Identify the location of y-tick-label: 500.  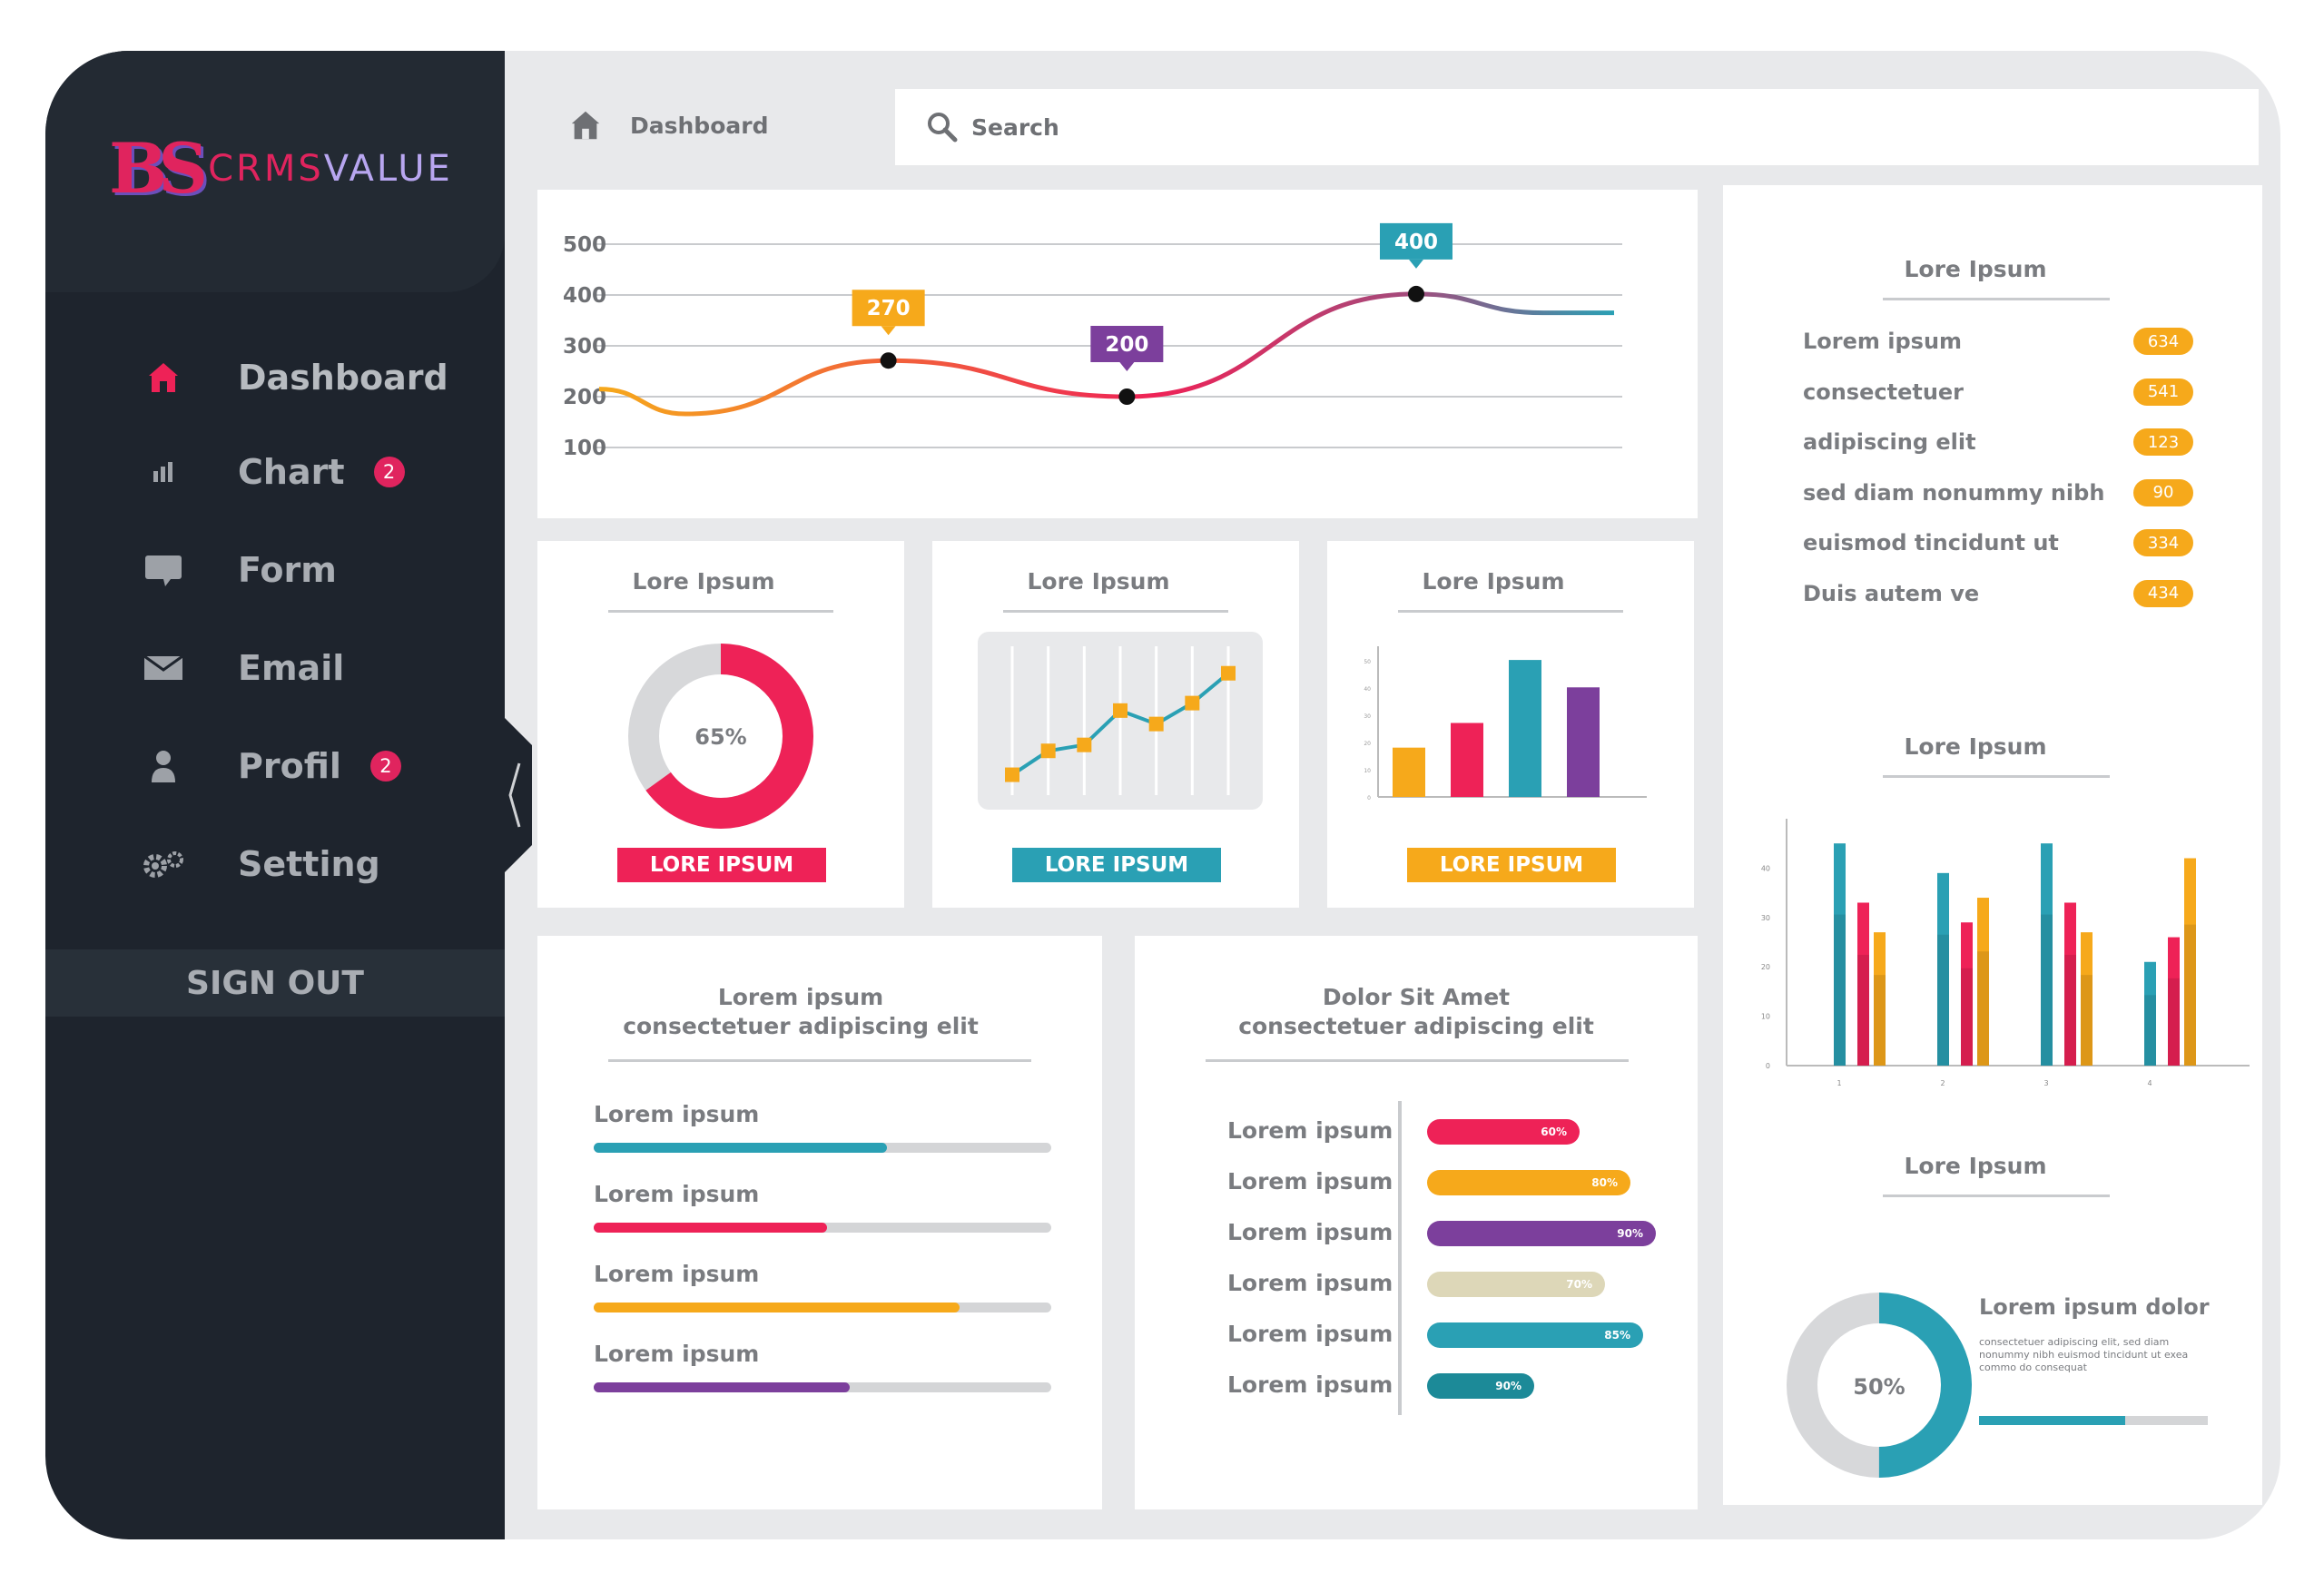
(584, 245).